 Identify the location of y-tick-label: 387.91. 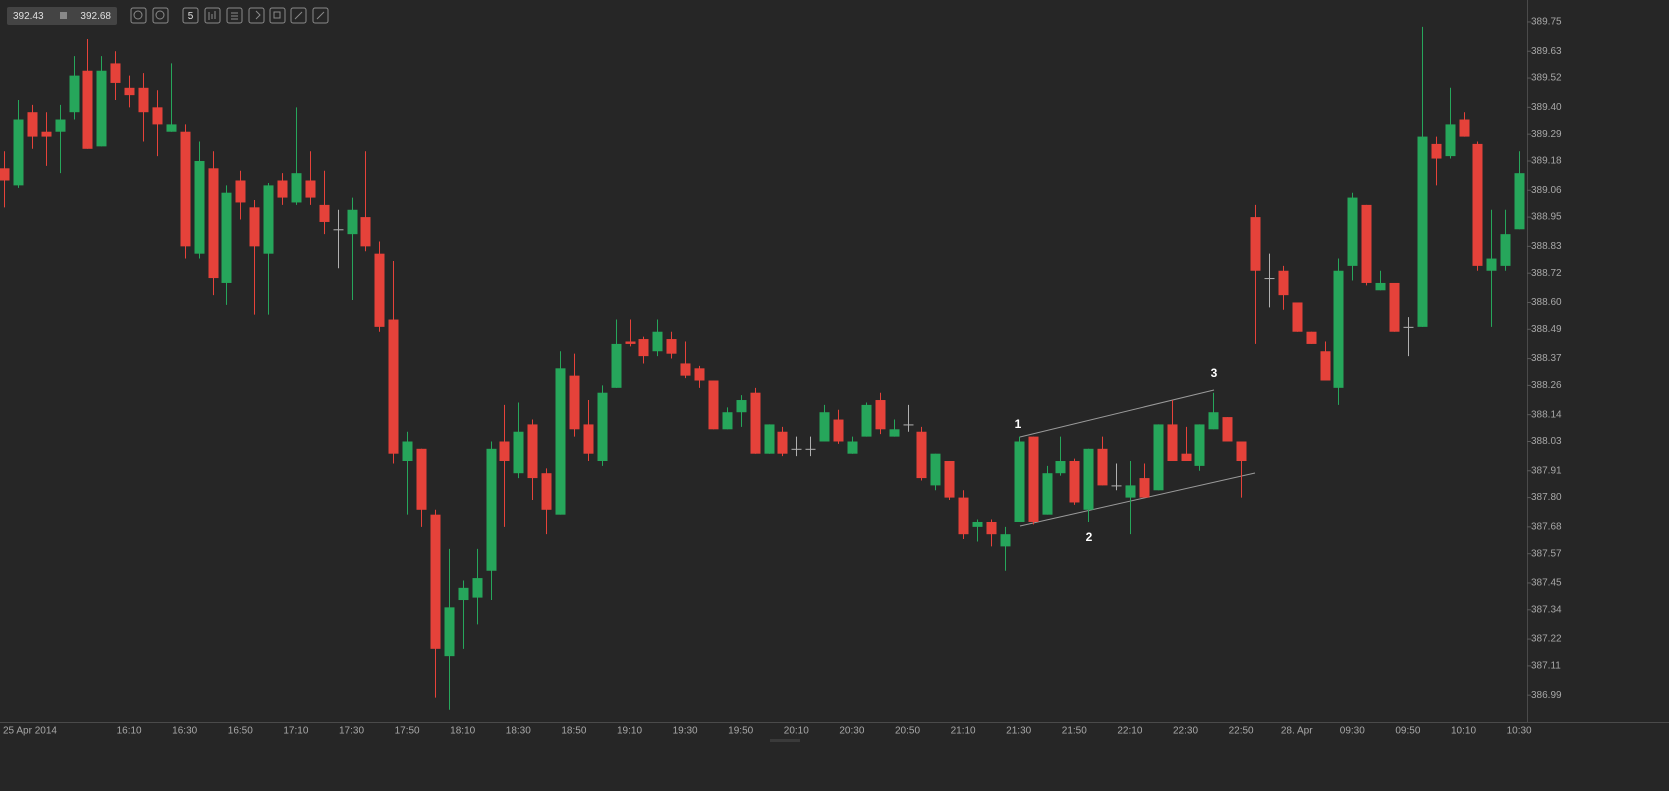
(1546, 470).